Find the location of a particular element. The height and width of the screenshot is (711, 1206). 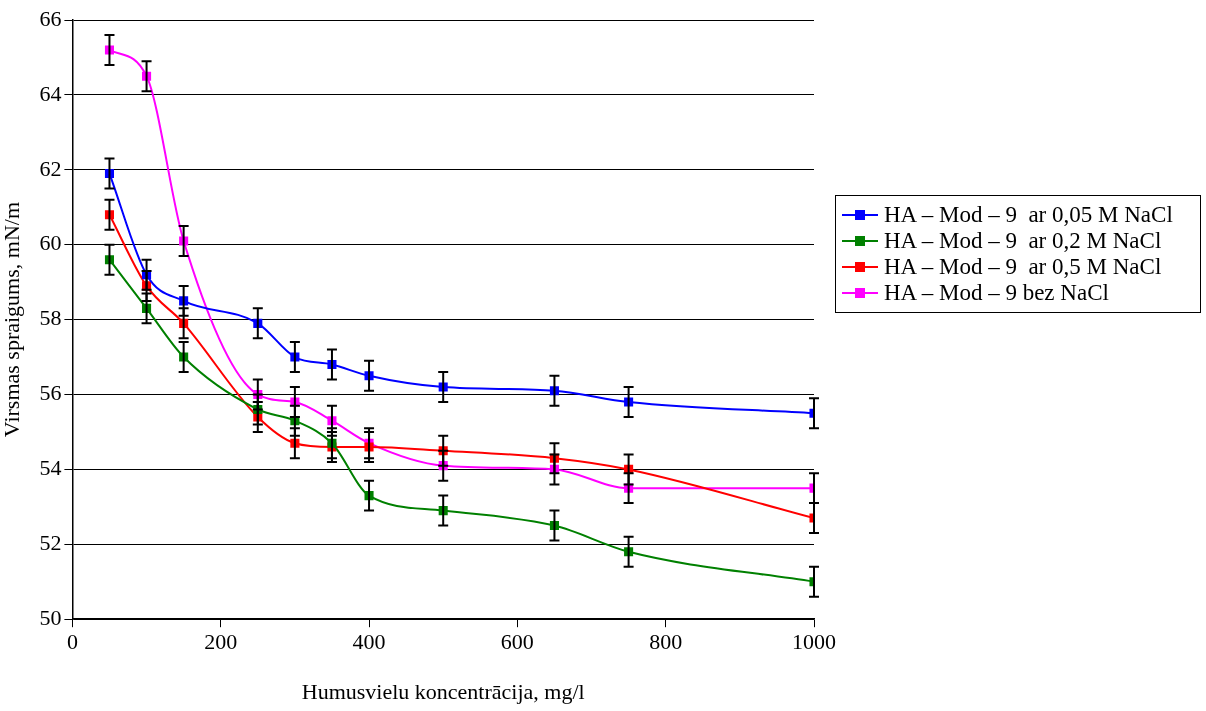

x-tick-label: 1000 is located at coordinates (814, 642).